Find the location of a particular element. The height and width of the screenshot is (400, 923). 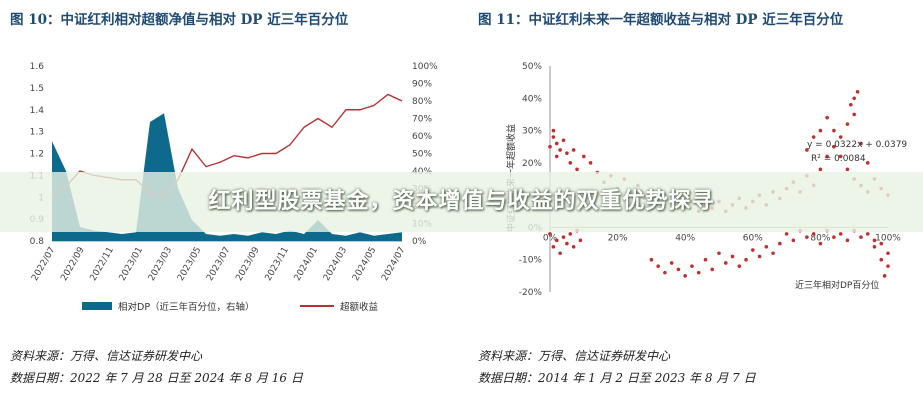

y-tick-label: 40% is located at coordinates (532, 99).